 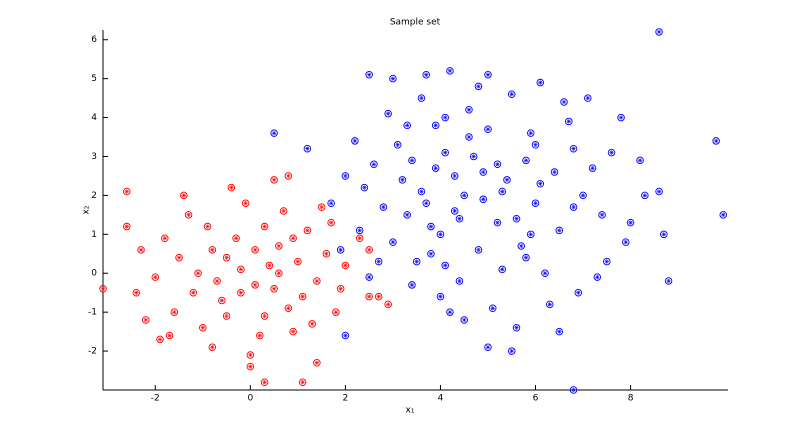 What do you see at coordinates (250, 399) in the screenshot?
I see `x-tick-label: 0` at bounding box center [250, 399].